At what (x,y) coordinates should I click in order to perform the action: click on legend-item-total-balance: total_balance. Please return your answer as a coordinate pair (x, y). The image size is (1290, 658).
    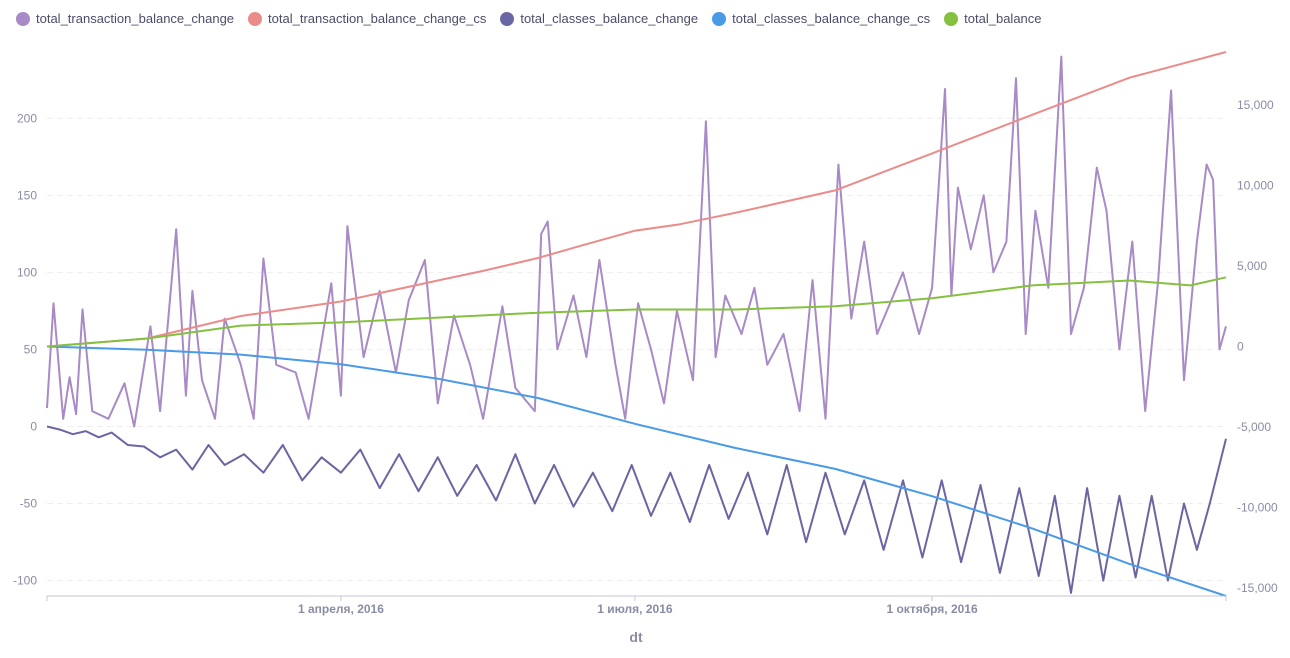
    Looking at the image, I should click on (993, 18).